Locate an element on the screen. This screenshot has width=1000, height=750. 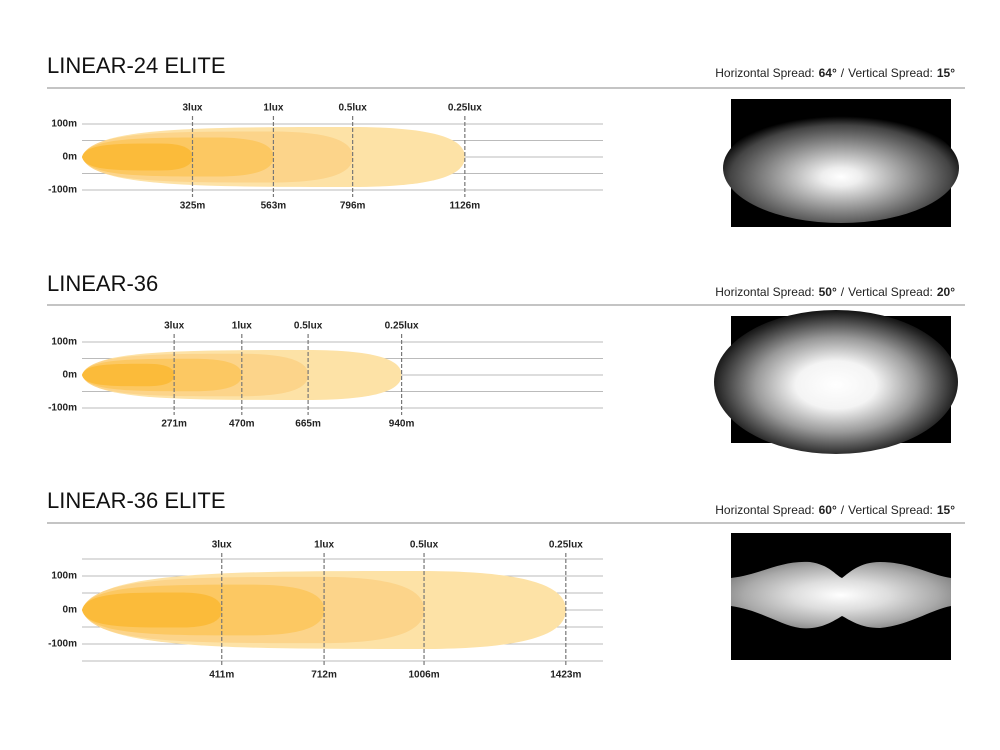
distance-label: 796m is located at coordinates (353, 206).